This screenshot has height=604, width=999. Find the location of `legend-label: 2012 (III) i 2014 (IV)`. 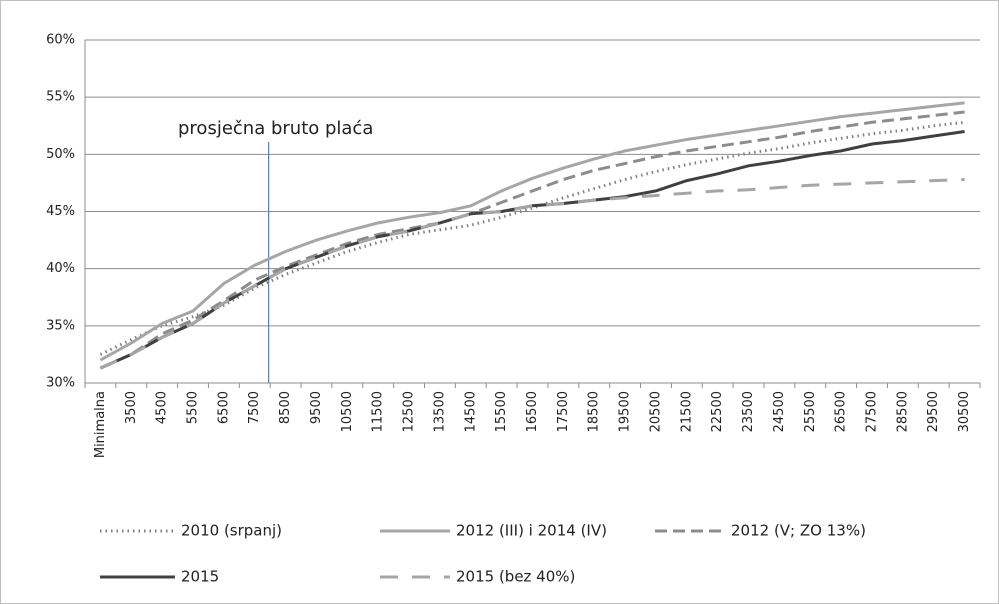

legend-label: 2012 (III) i 2014 (IV) is located at coordinates (531, 531).